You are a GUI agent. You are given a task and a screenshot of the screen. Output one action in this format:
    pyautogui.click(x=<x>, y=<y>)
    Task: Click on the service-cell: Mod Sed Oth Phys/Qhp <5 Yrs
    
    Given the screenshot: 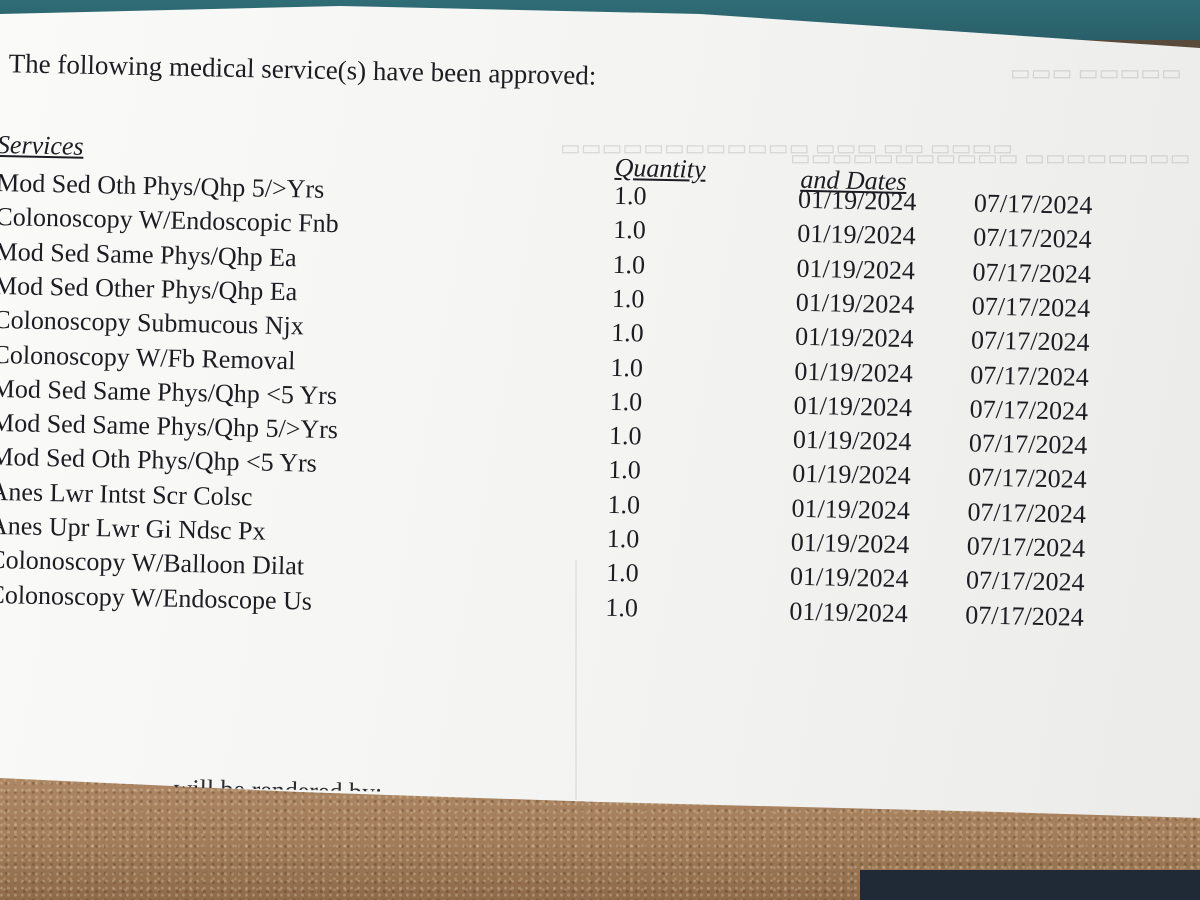 What is the action you would take?
    pyautogui.click(x=159, y=460)
    